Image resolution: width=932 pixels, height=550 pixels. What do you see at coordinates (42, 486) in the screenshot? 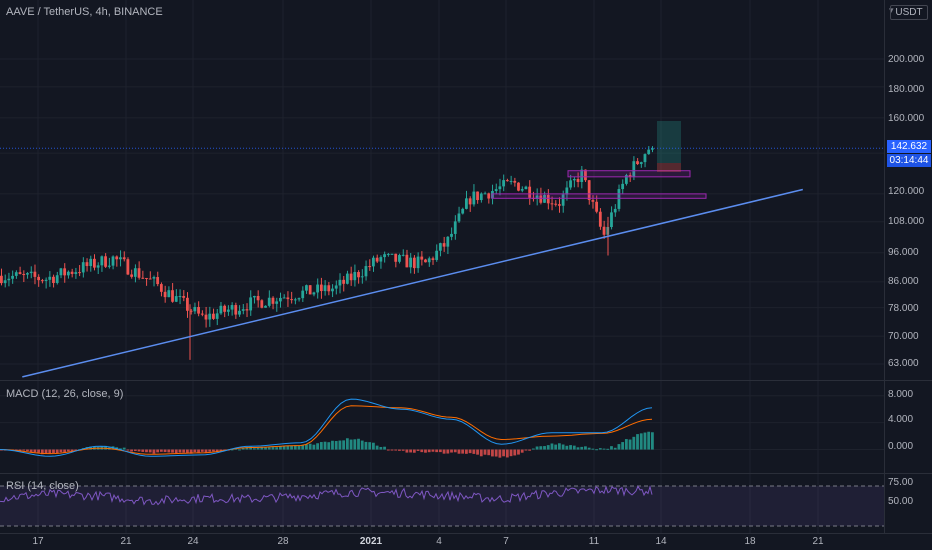
I see `rsi-legend: RSI (14, close)` at bounding box center [42, 486].